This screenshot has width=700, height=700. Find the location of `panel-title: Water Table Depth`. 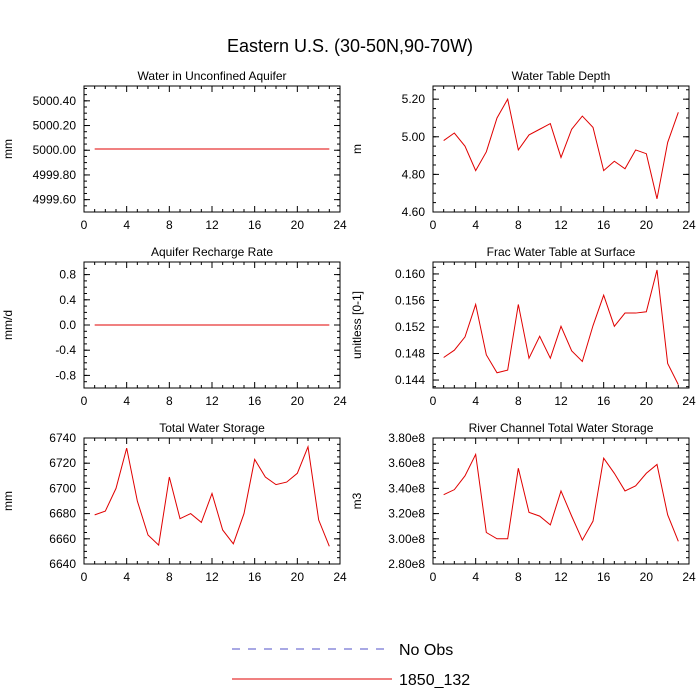

panel-title: Water Table Depth is located at coordinates (561, 76).